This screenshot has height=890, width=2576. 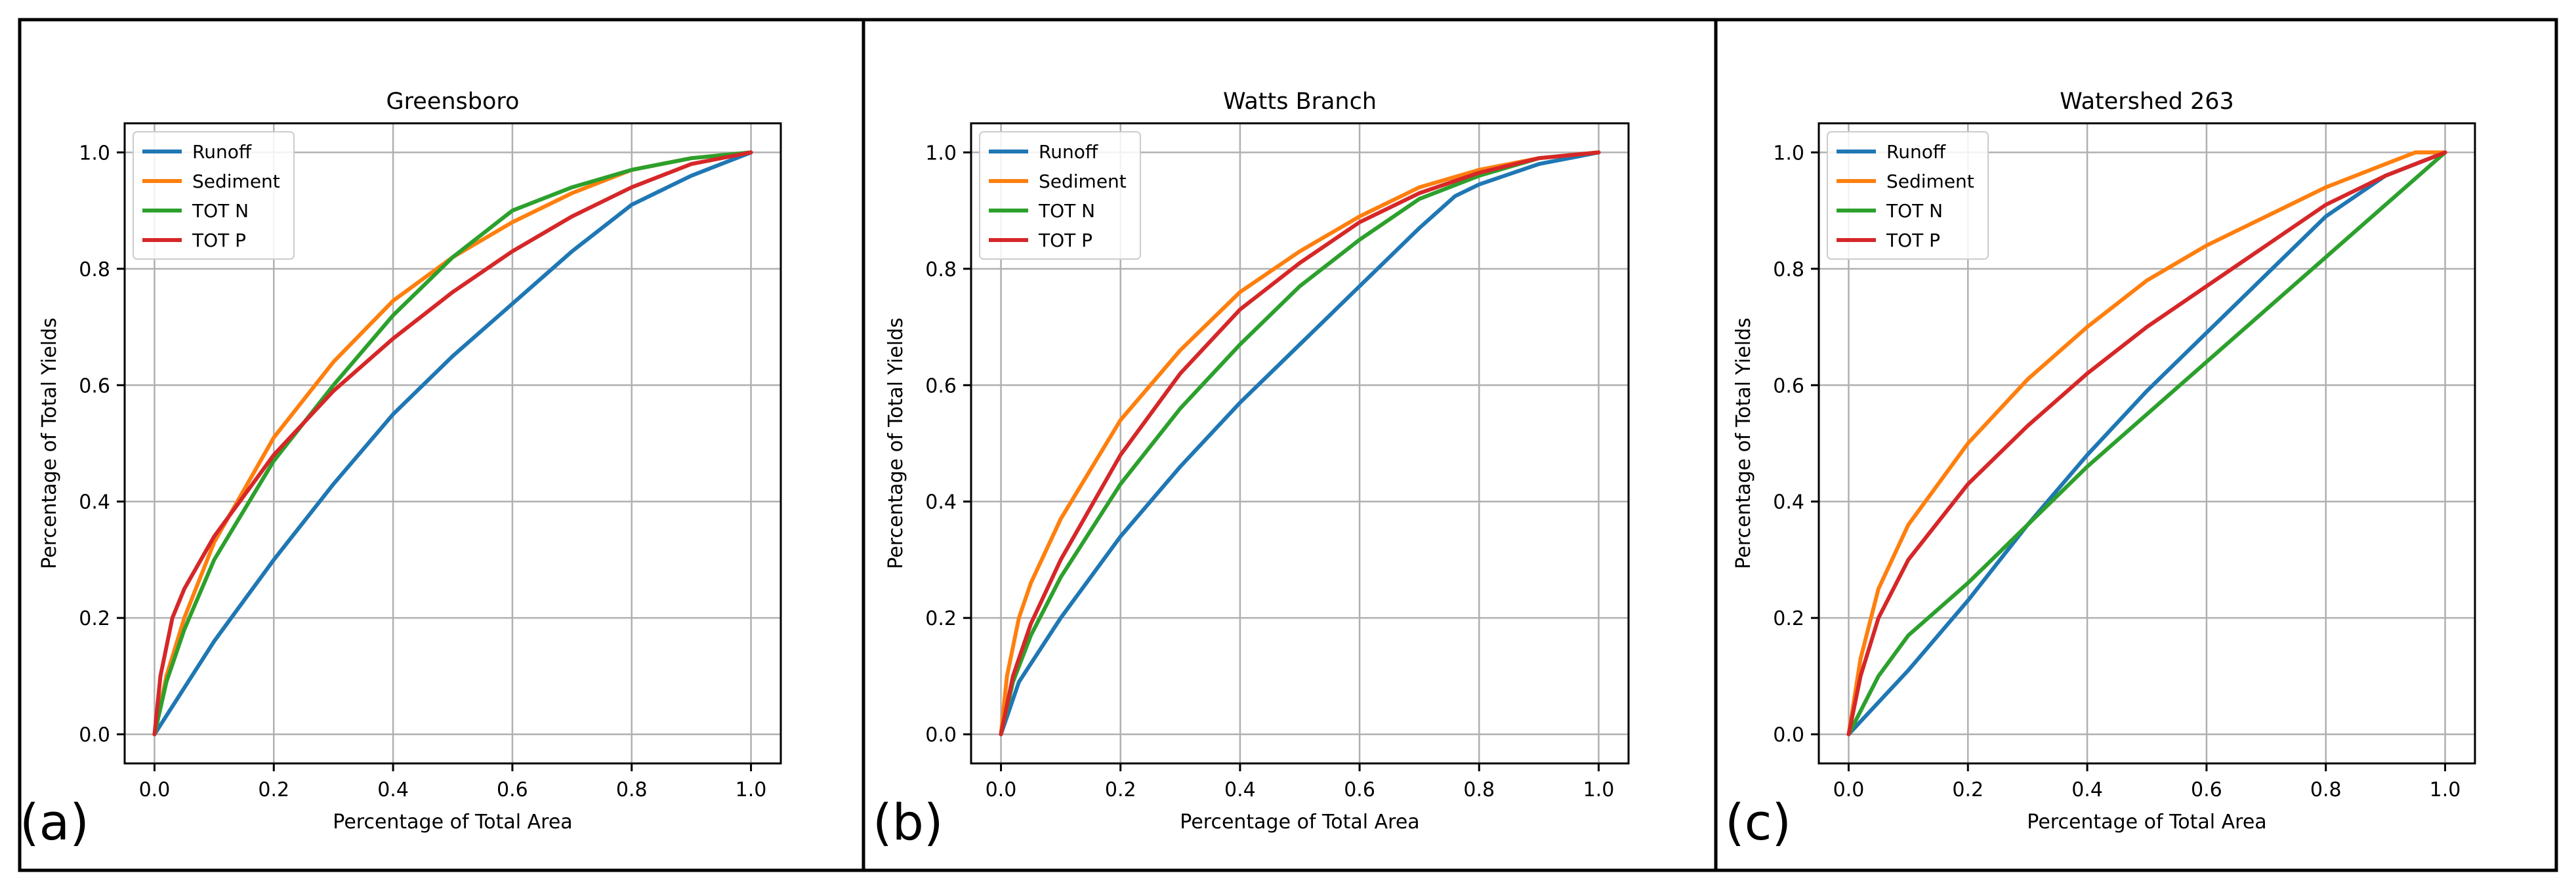 I want to click on chart-title: Greensboro, so click(x=453, y=102).